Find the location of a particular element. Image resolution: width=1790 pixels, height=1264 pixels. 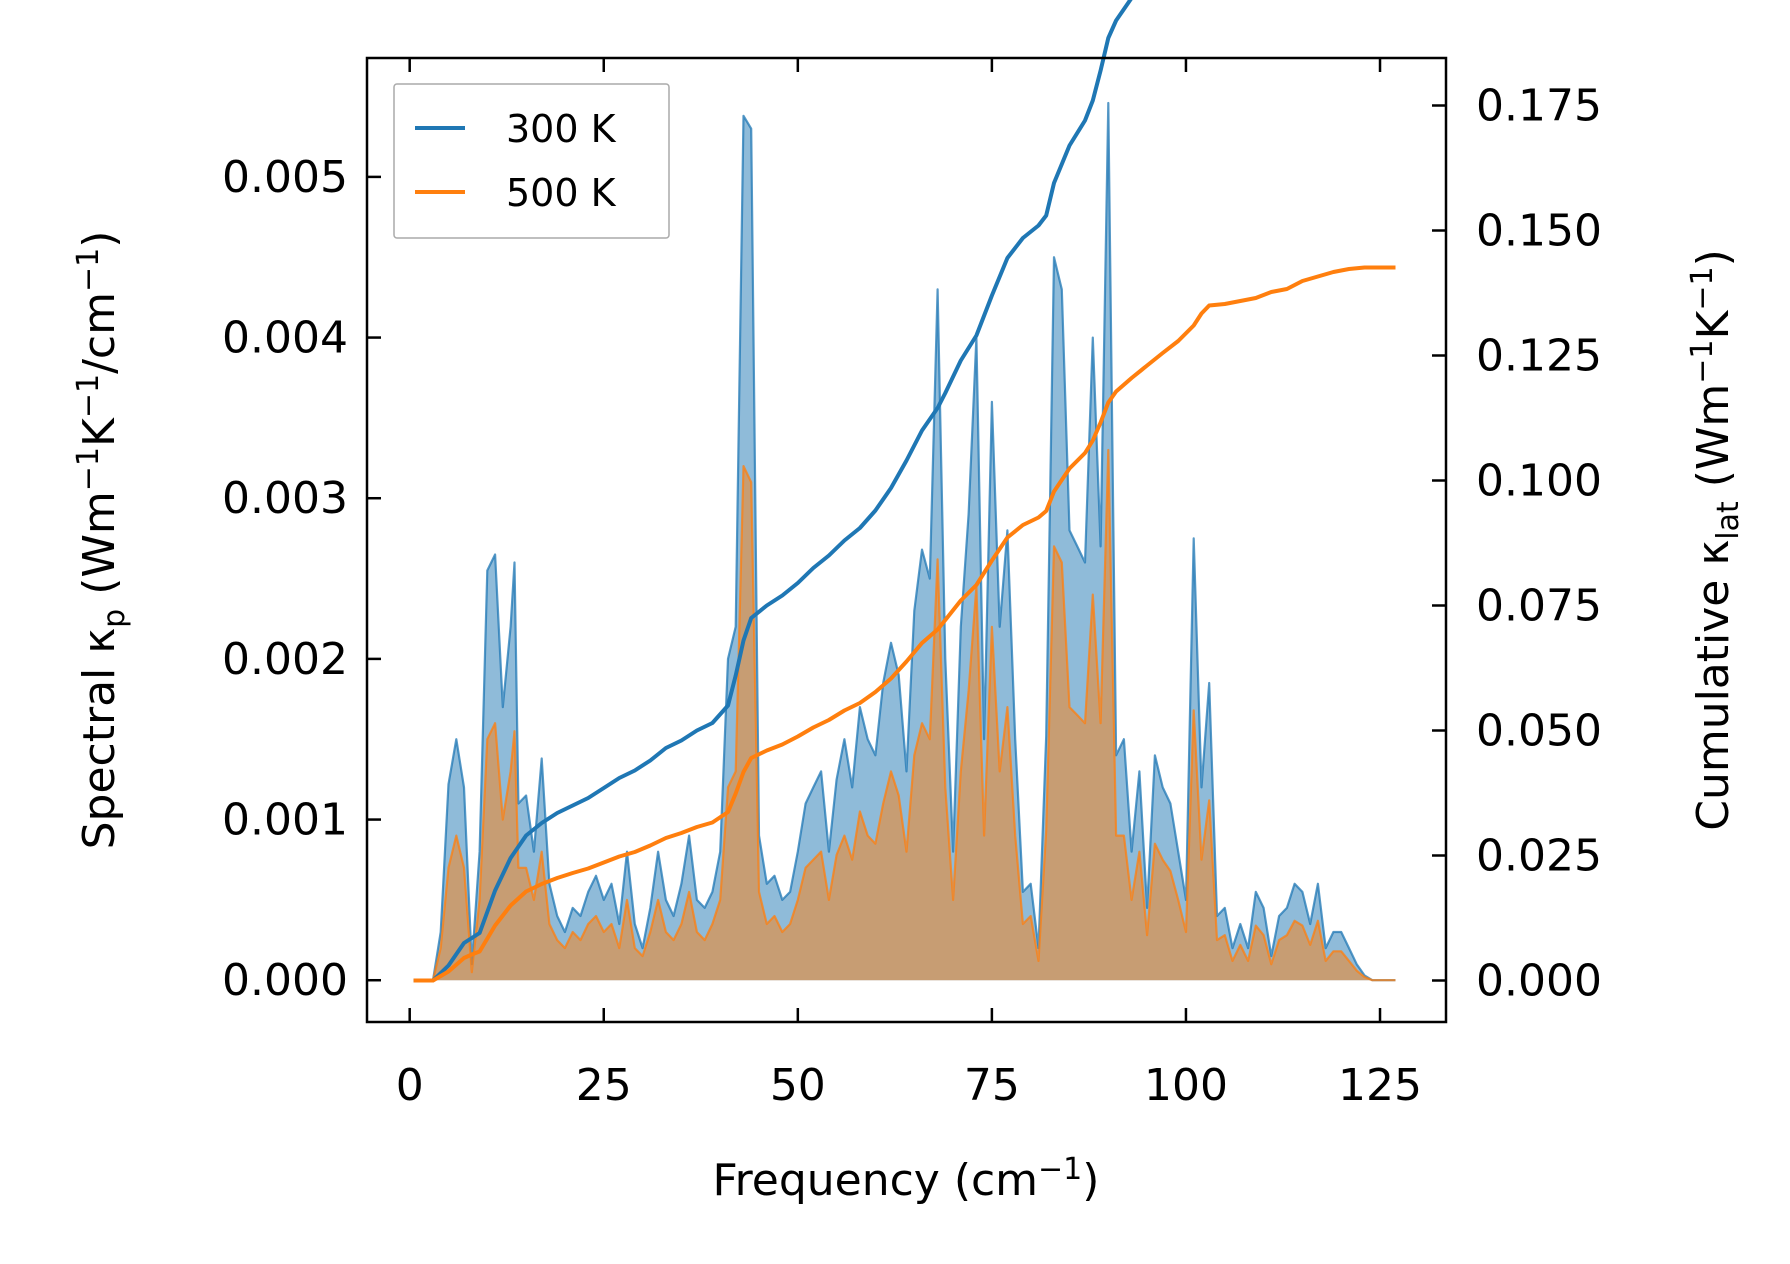

y-right-tick-label: 0.100 is located at coordinates (1539, 481).